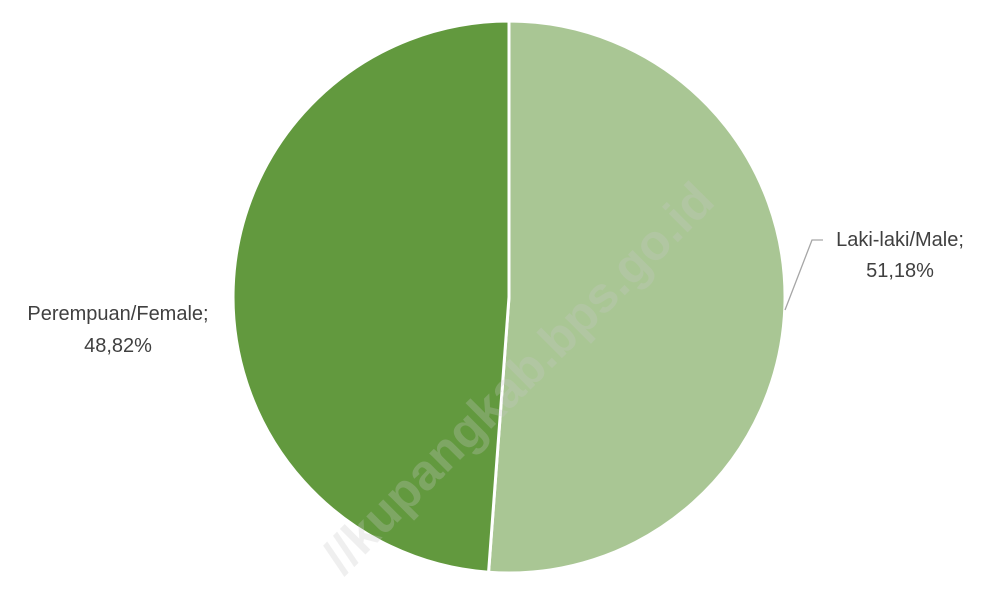 The width and height of the screenshot is (1002, 589). What do you see at coordinates (803, 275) in the screenshot?
I see `male-leader-line` at bounding box center [803, 275].